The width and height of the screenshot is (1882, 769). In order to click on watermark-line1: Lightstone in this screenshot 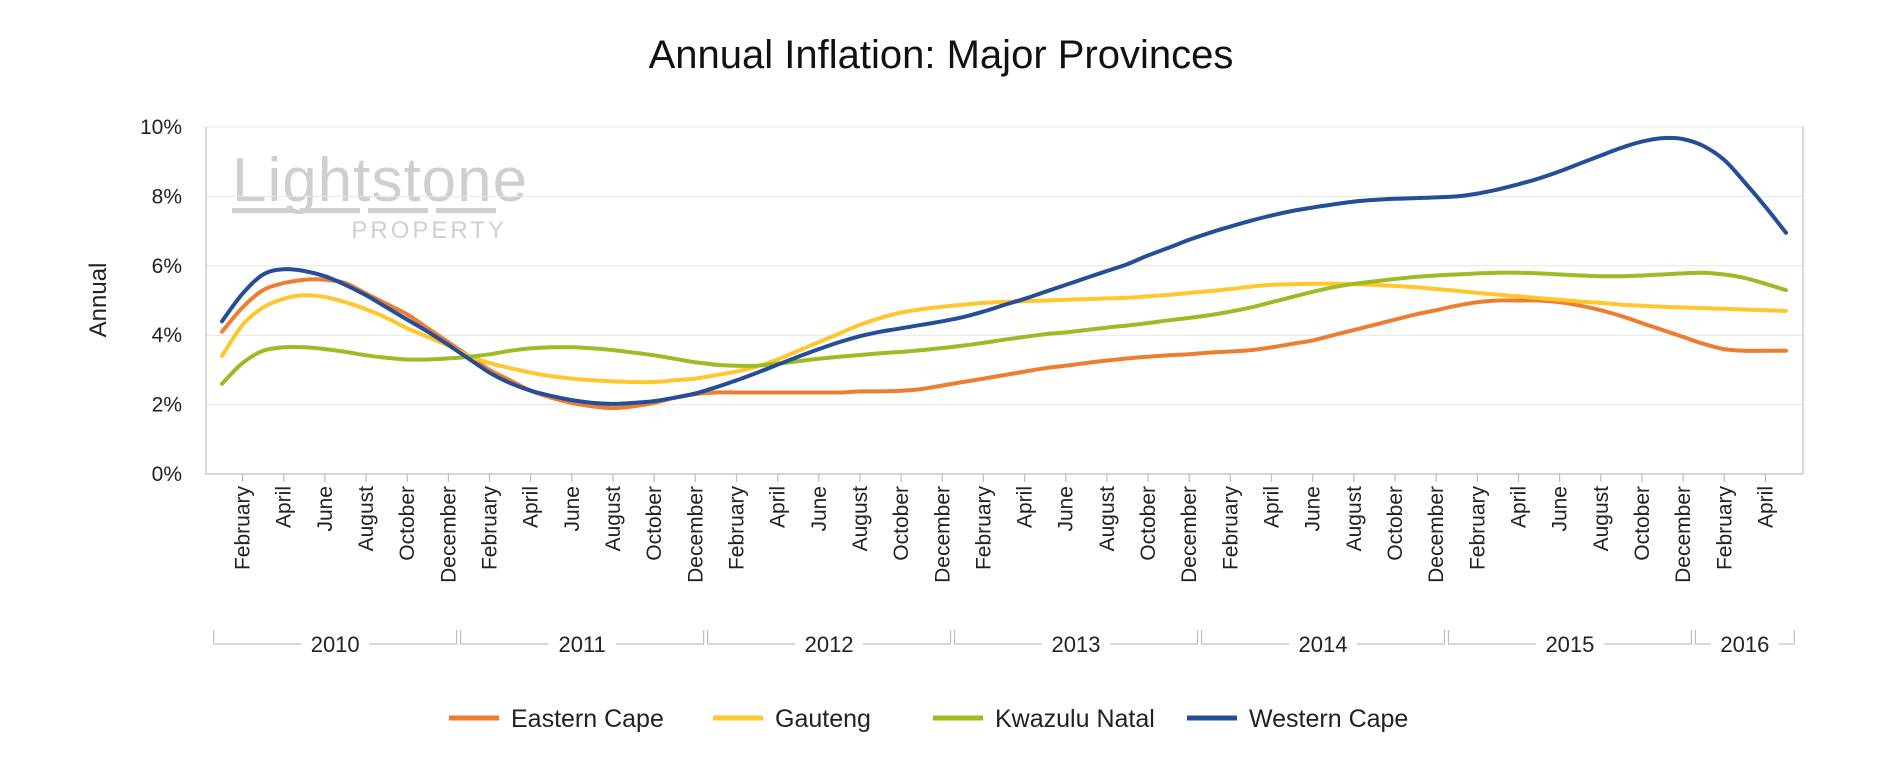, I will do `click(380, 180)`.